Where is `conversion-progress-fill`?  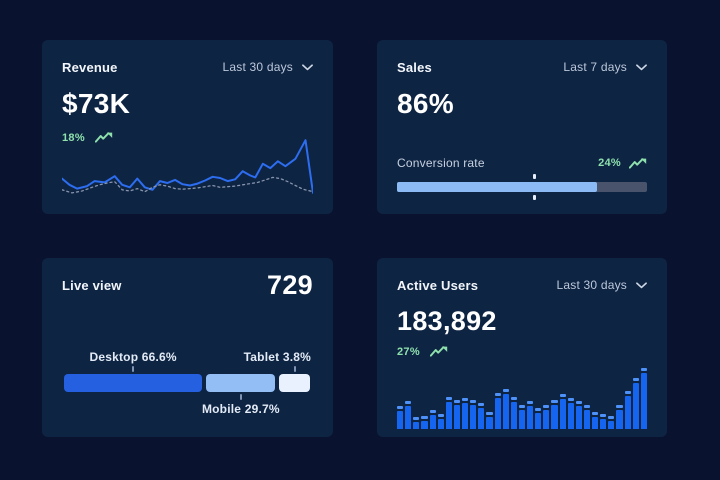
conversion-progress-fill is located at coordinates (497, 187).